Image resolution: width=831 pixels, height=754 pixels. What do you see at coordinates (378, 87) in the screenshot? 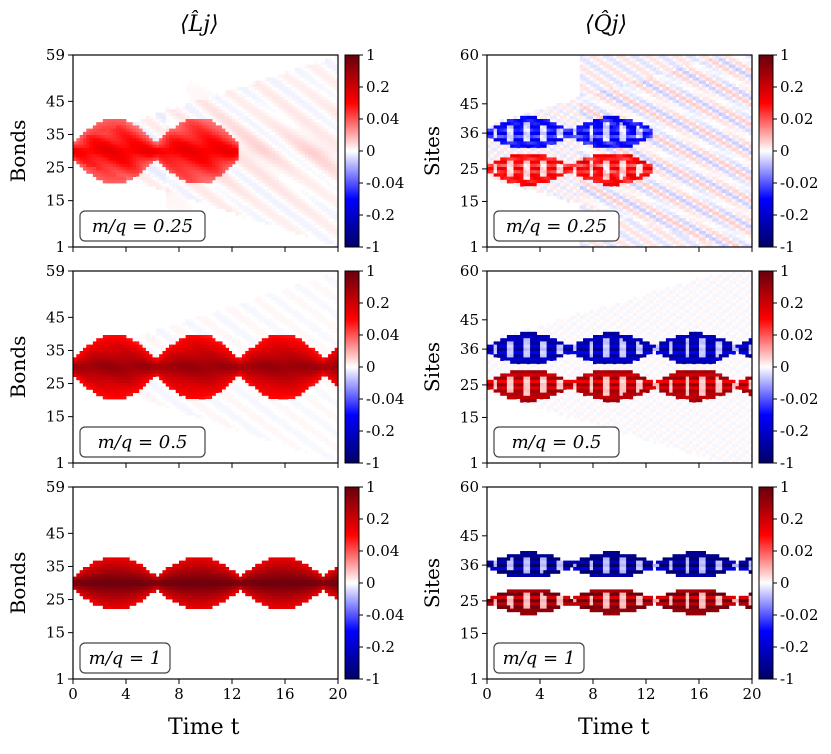
I see `colorbar-tick-label: 0.2` at bounding box center [378, 87].